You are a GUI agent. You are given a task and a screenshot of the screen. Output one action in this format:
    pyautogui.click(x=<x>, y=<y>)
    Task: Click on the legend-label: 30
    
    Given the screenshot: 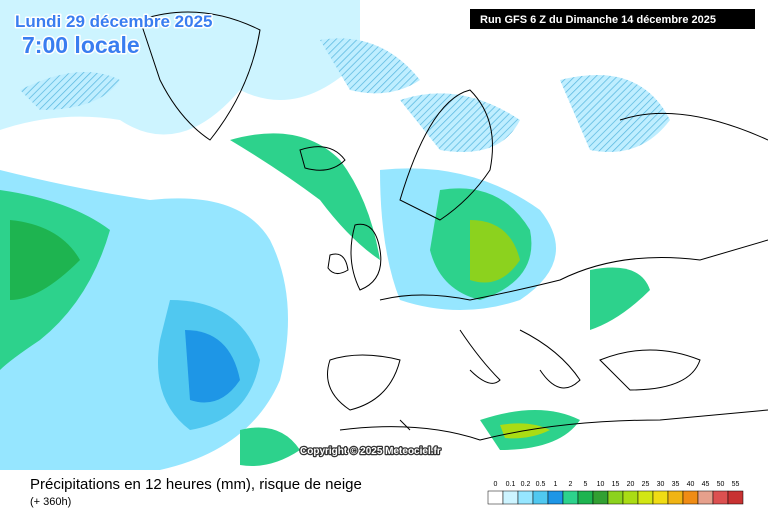 What is the action you would take?
    pyautogui.click(x=661, y=484)
    